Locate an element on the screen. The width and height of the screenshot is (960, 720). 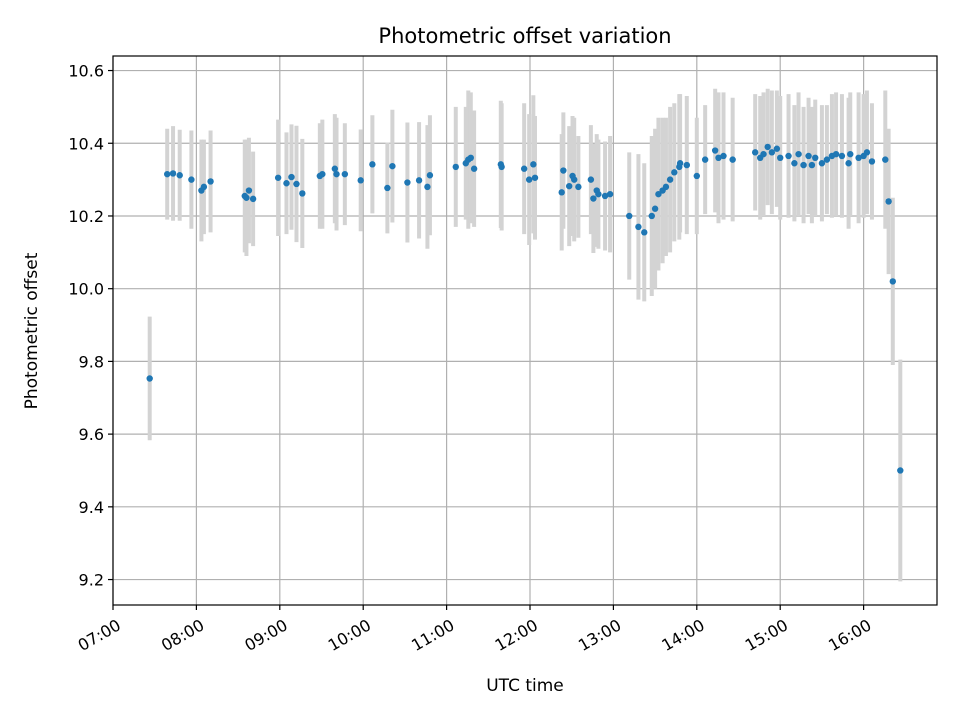
y-axis-title: Photometric offset is located at coordinates (32, 330).